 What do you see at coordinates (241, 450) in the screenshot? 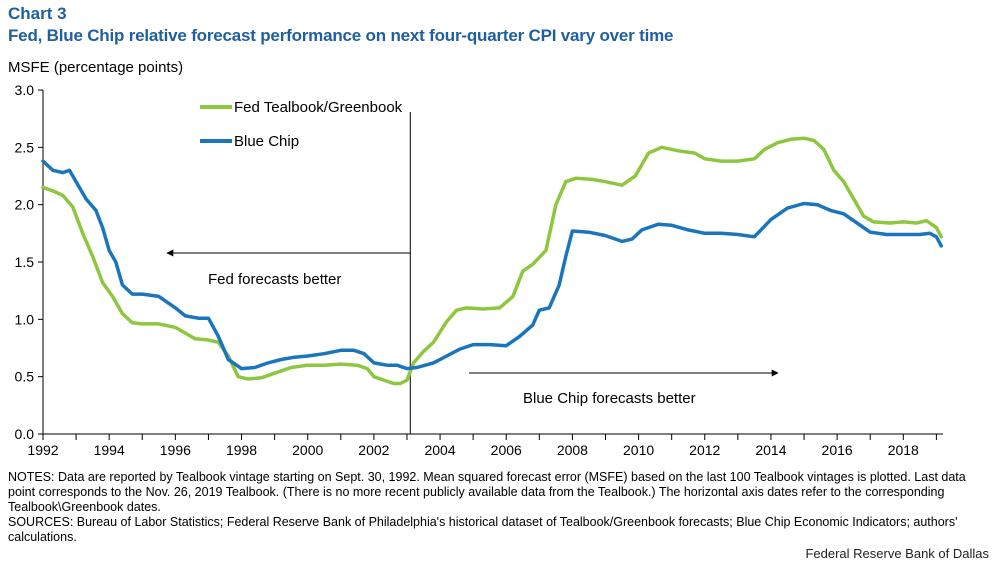
I see `x-tick-label: 1998` at bounding box center [241, 450].